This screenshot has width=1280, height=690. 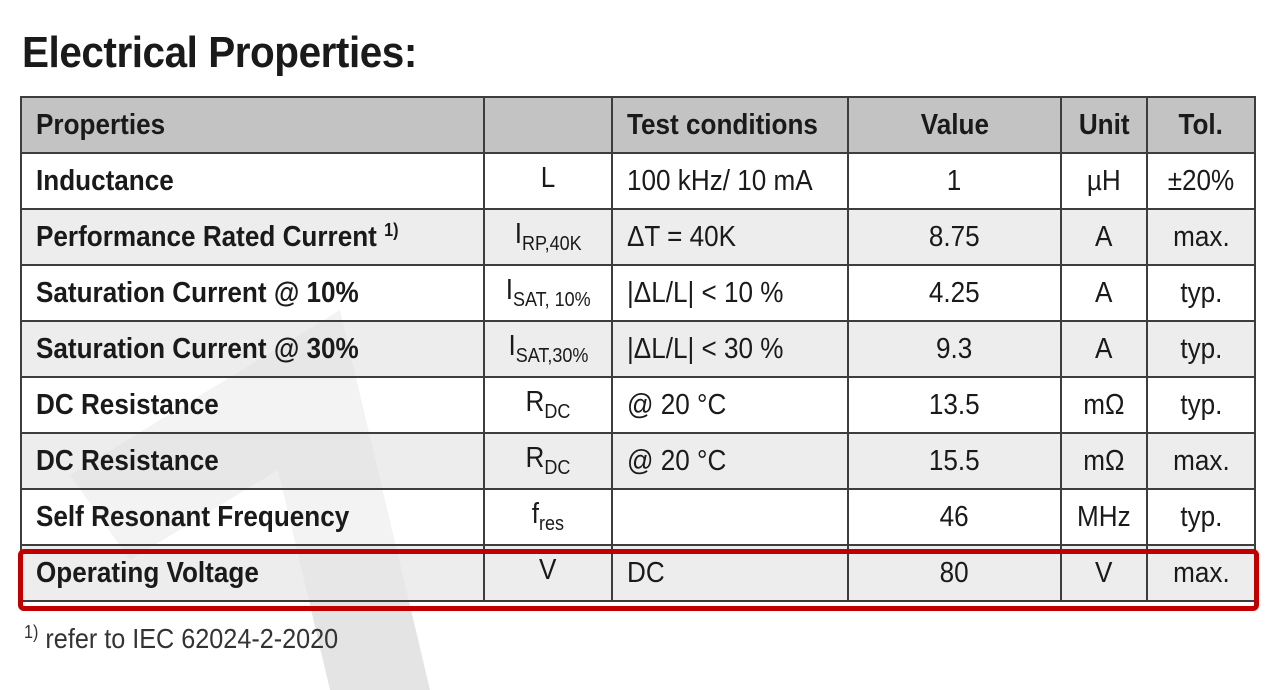 What do you see at coordinates (548, 517) in the screenshot?
I see `symbol-cell: fres` at bounding box center [548, 517].